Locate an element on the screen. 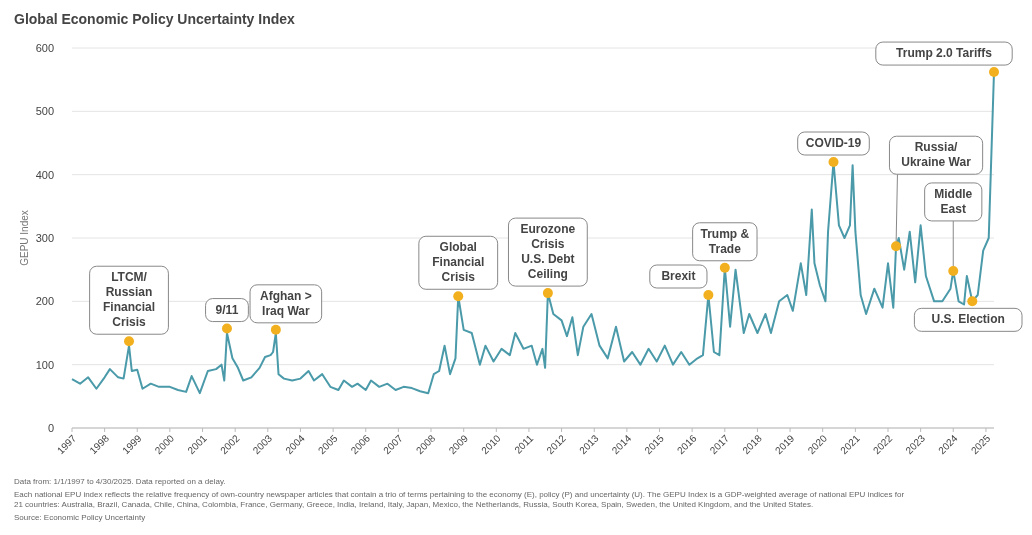 The height and width of the screenshot is (535, 1032). y-tick-label: 600 is located at coordinates (44, 47).